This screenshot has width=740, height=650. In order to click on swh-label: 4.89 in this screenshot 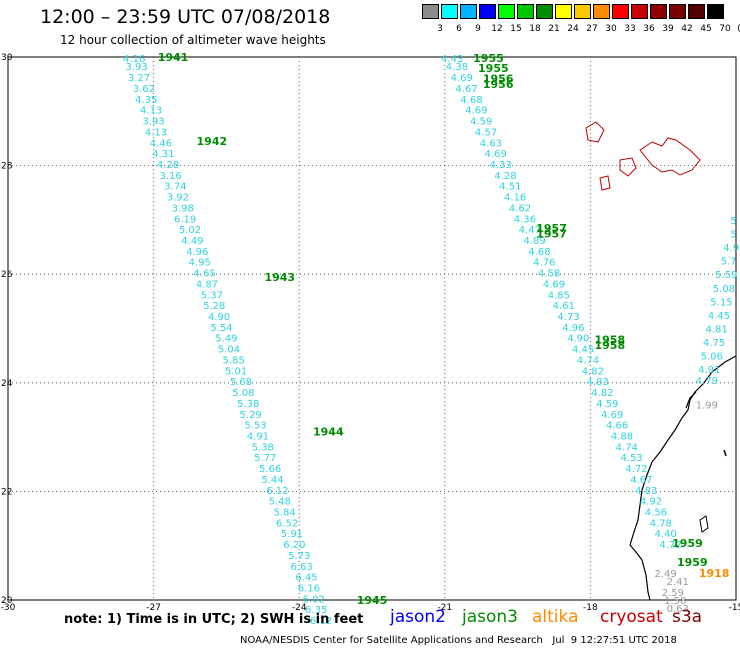, I will do `click(534, 241)`.